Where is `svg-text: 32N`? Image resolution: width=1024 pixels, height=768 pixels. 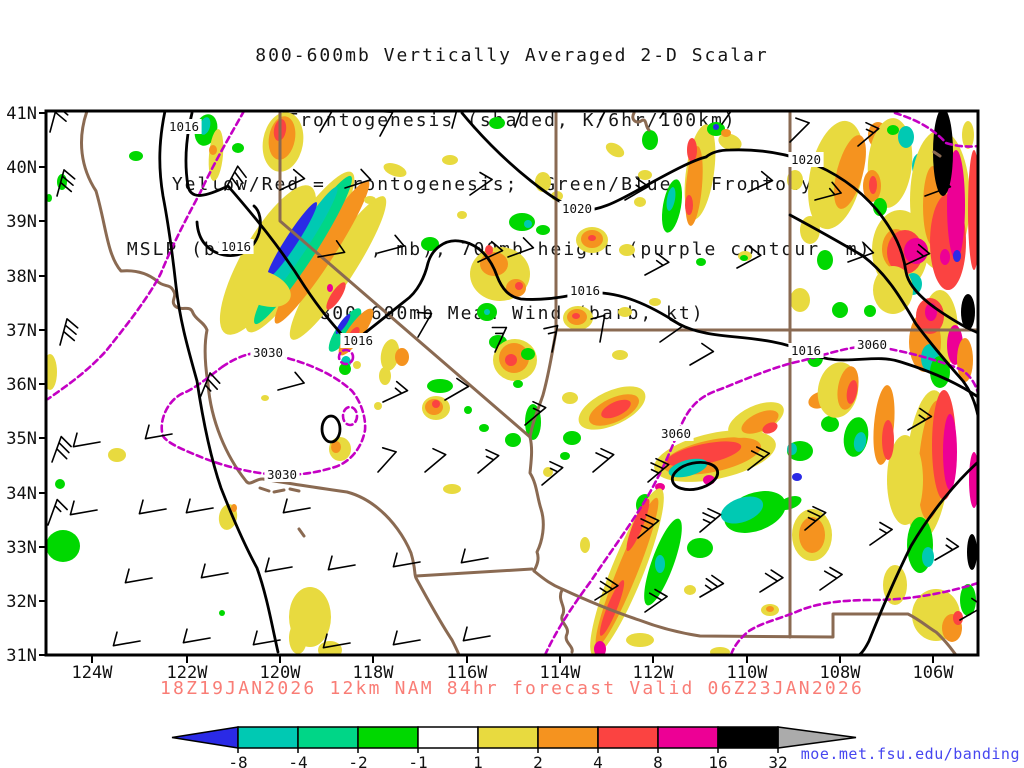
svg-text: 32N is located at coordinates (21, 602).